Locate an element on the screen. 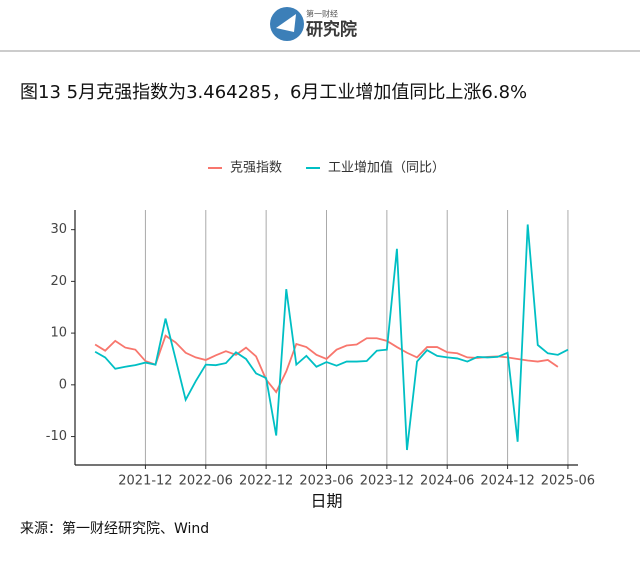 The image size is (640, 570). x-tick-label: 2024-12 is located at coordinates (507, 481).